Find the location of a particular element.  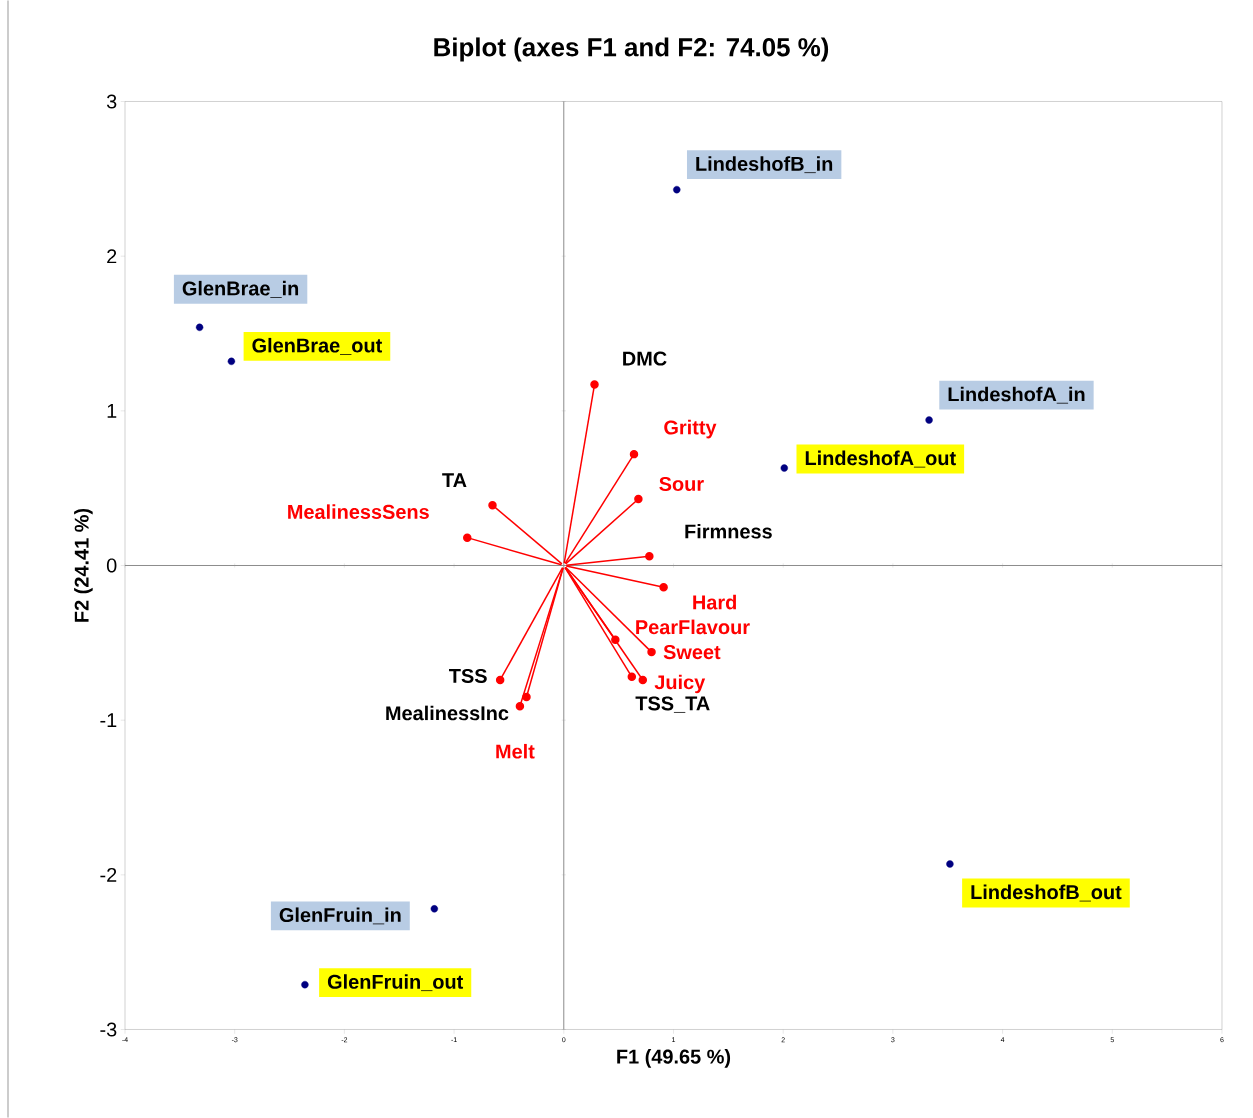

data-label: Firmness is located at coordinates (728, 531).